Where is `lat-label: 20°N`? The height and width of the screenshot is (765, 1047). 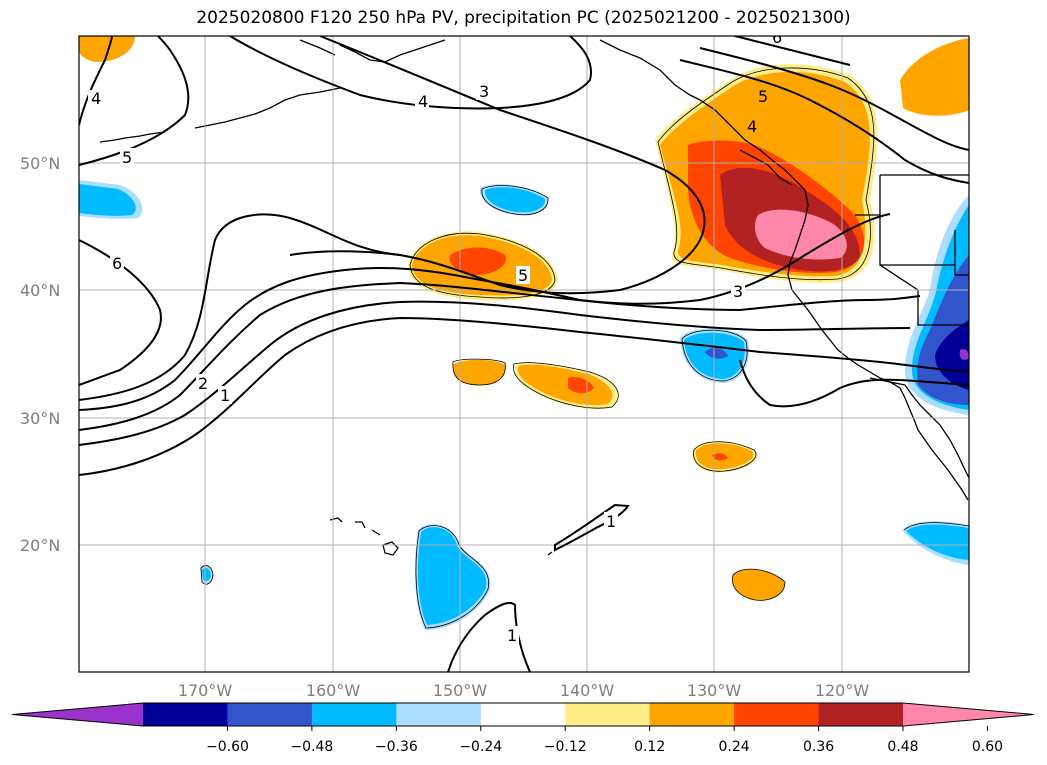
lat-label: 20°N is located at coordinates (40, 545).